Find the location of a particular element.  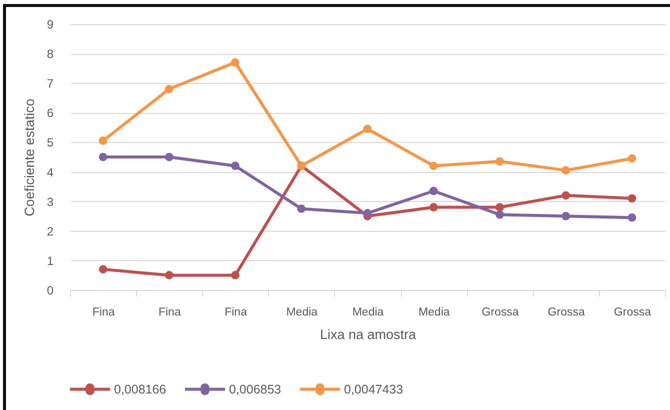

x-axis-title: Lixa na amostra is located at coordinates (368, 334).